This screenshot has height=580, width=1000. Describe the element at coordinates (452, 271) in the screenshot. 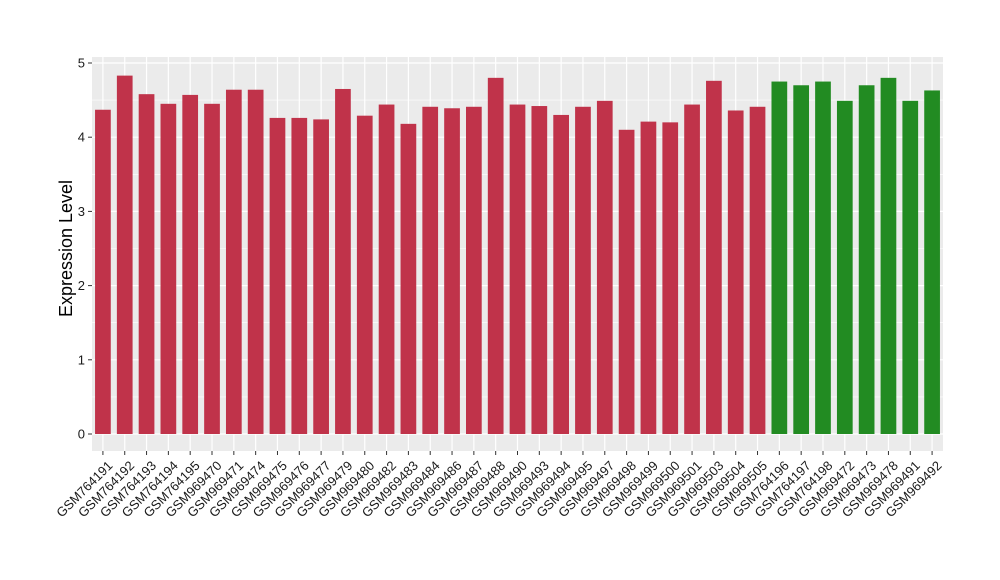

I see `bar-GSM969486` at that location.